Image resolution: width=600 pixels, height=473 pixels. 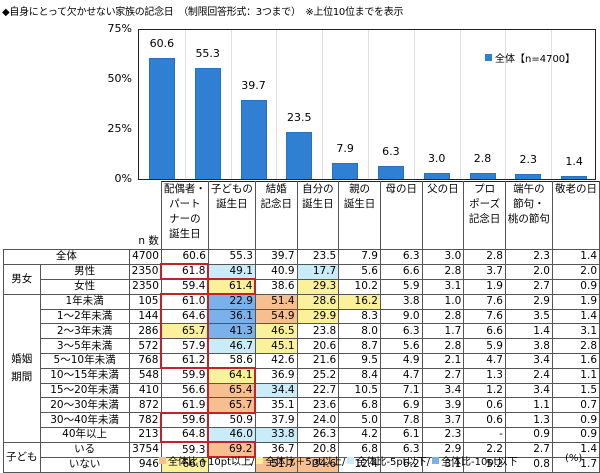 I want to click on table-cell: 5.0, so click(x=359, y=420).